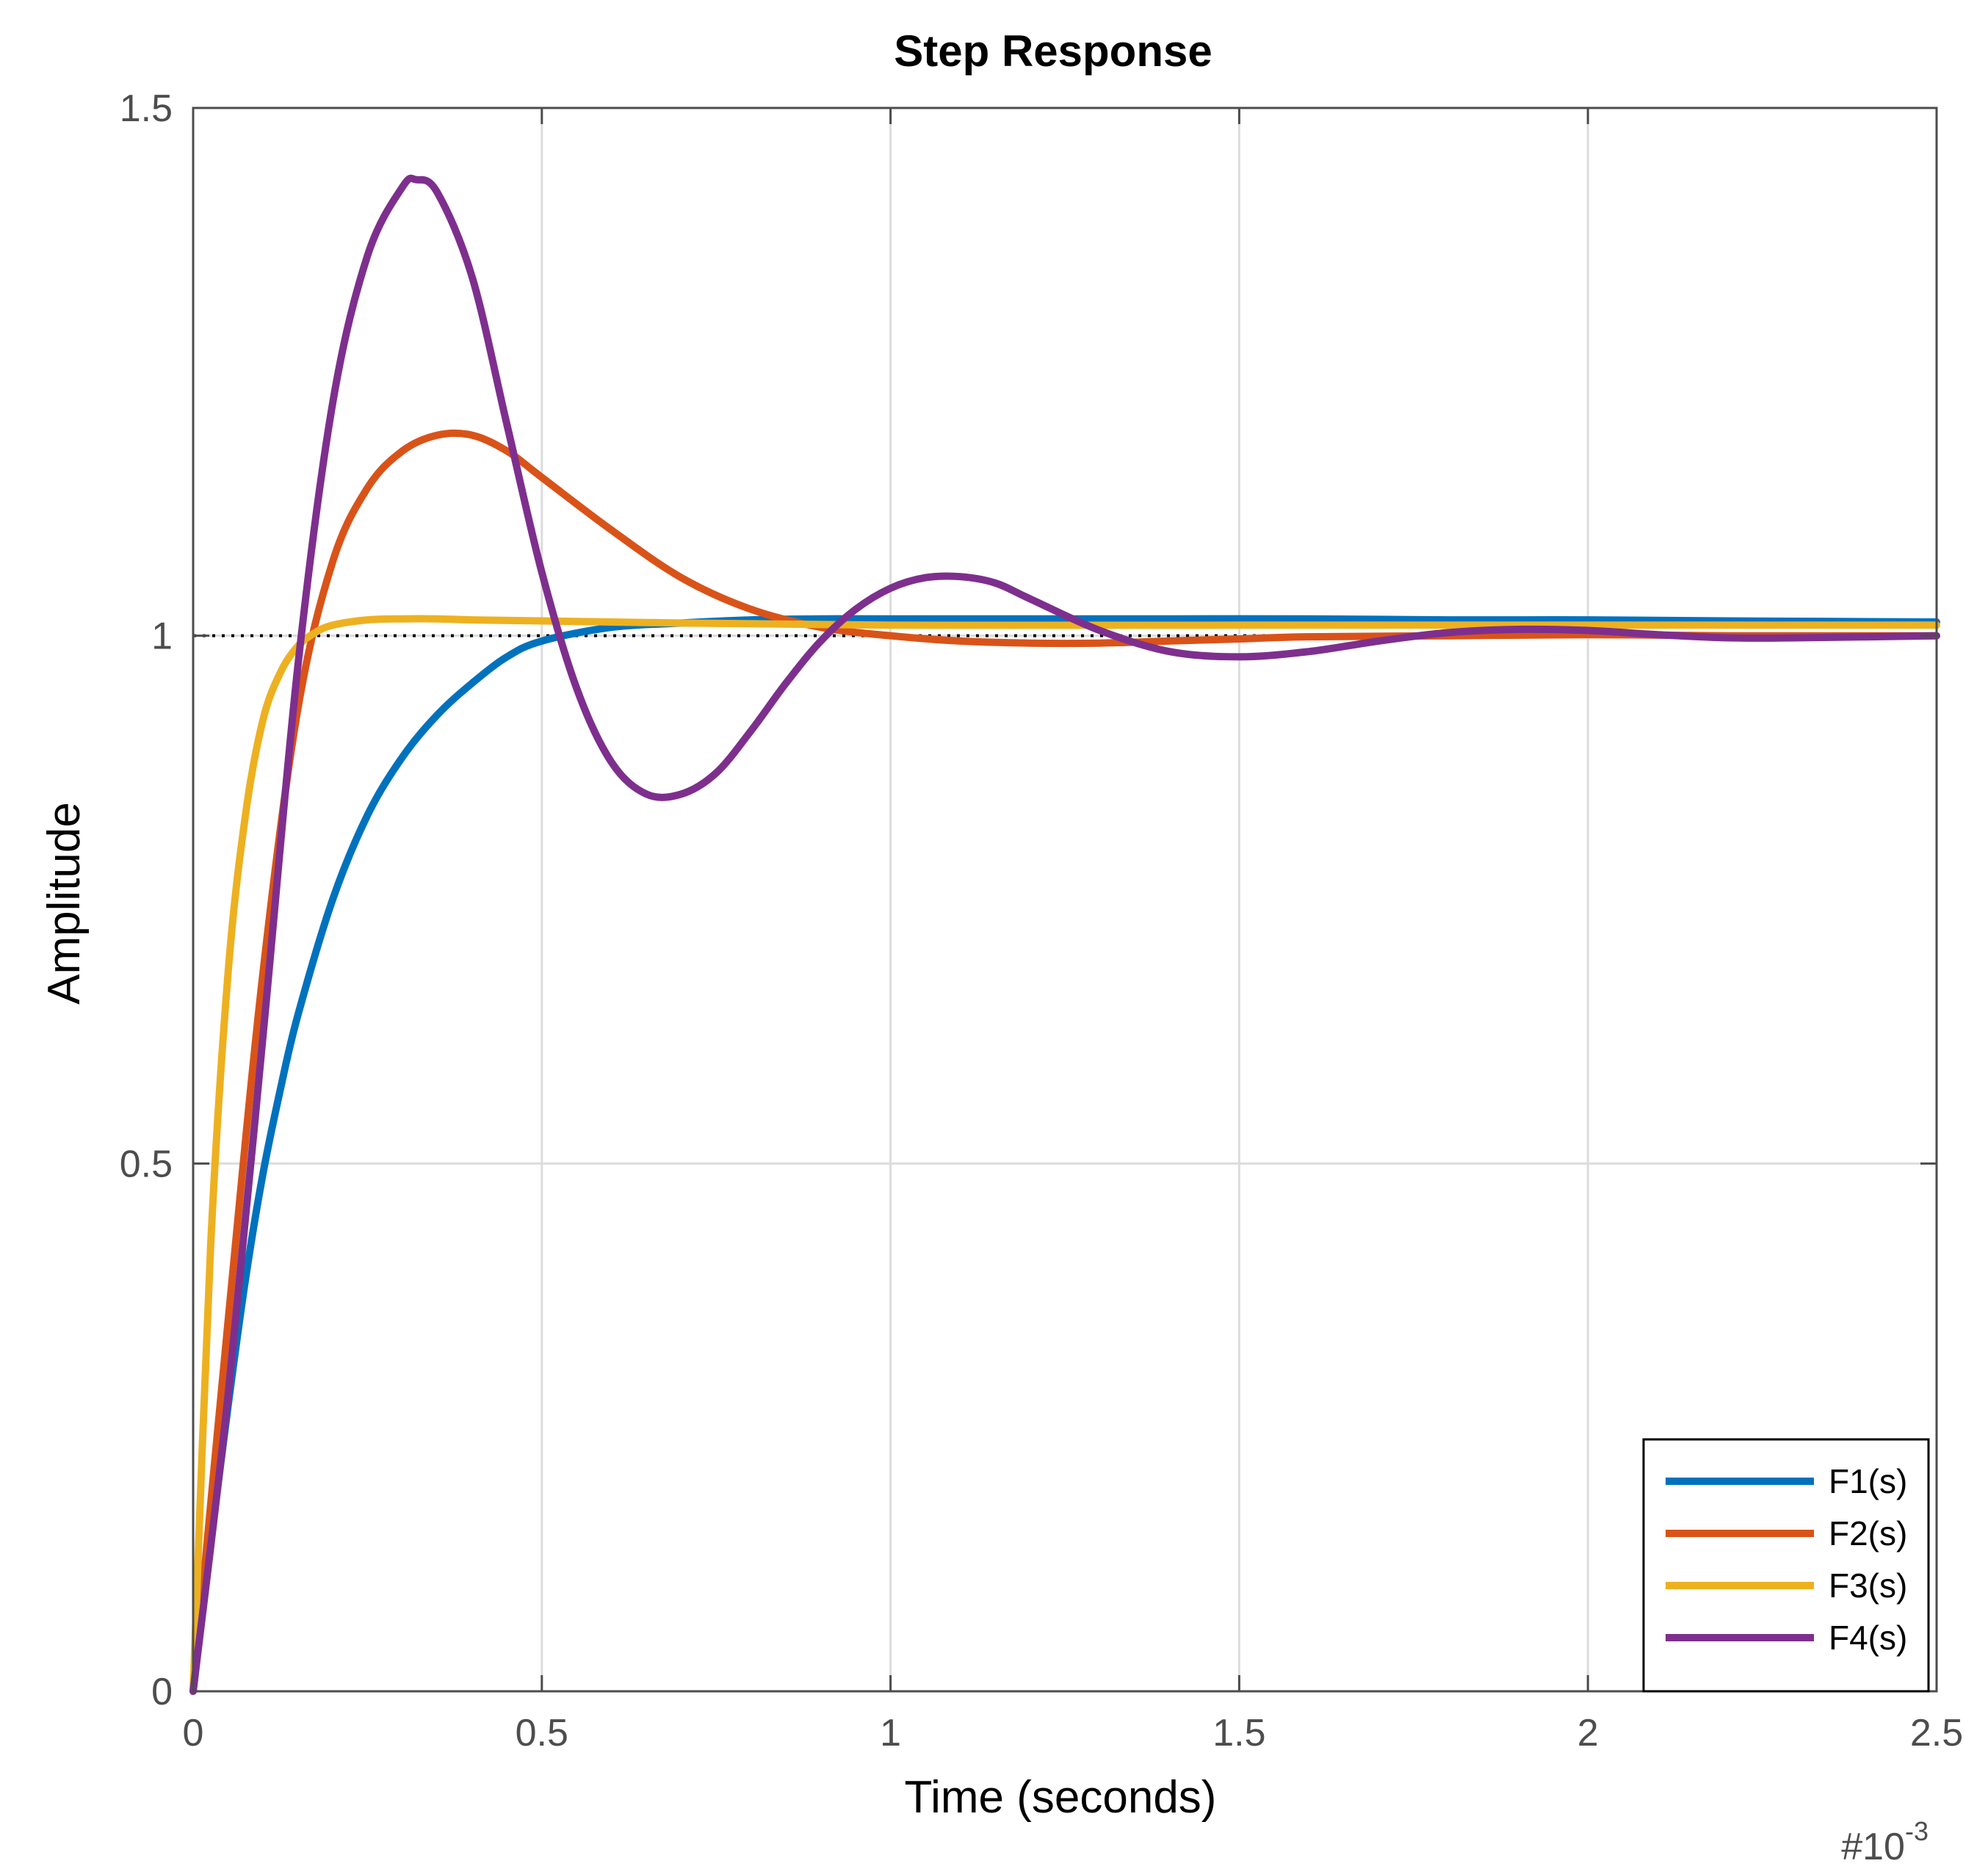  I want to click on x-tick-label: 0, so click(194, 1733).